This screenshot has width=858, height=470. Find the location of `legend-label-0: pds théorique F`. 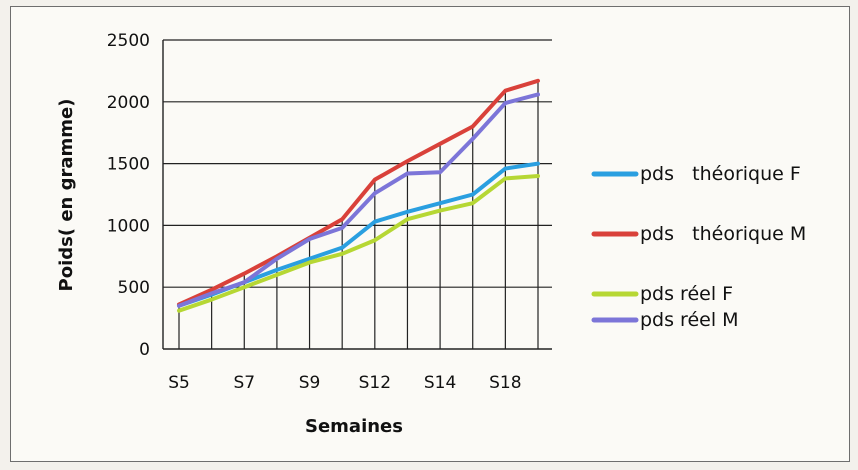

legend-label-0: pds théorique F is located at coordinates (720, 174).